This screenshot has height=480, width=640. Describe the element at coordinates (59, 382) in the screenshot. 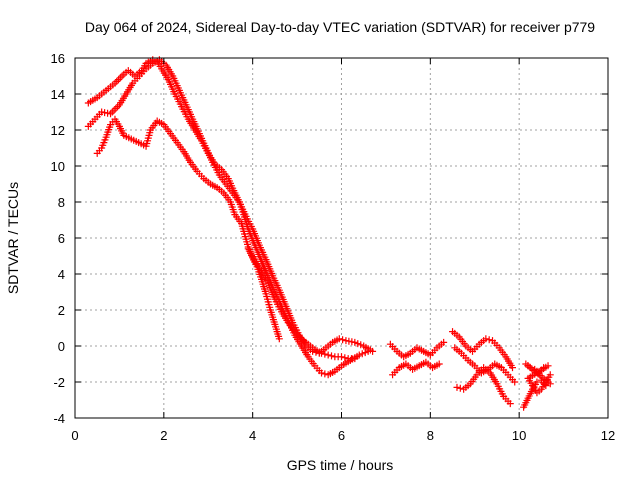

I see `y-tick-label: -2` at that location.